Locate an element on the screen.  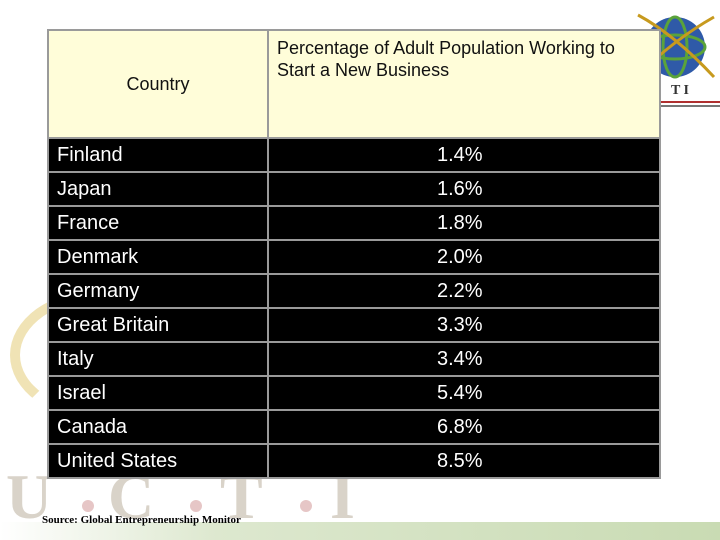
table-row: Japan 1.6% is located at coordinates (354, 189).